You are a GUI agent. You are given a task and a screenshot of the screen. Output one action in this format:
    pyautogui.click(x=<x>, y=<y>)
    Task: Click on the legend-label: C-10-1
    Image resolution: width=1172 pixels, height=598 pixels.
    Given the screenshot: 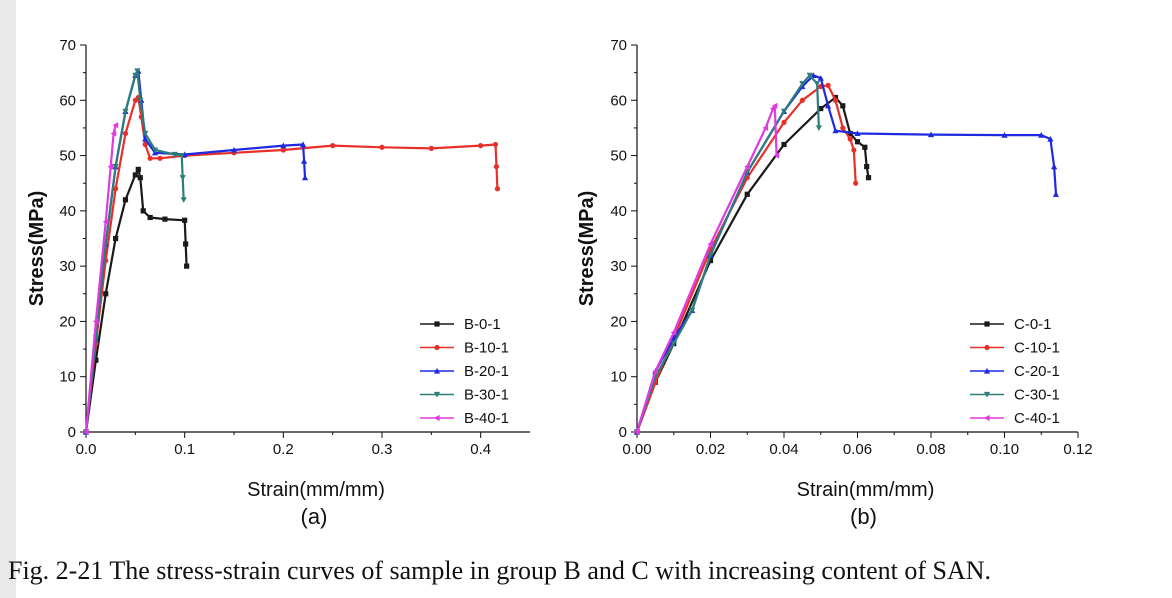 What is the action you would take?
    pyautogui.click(x=1037, y=348)
    